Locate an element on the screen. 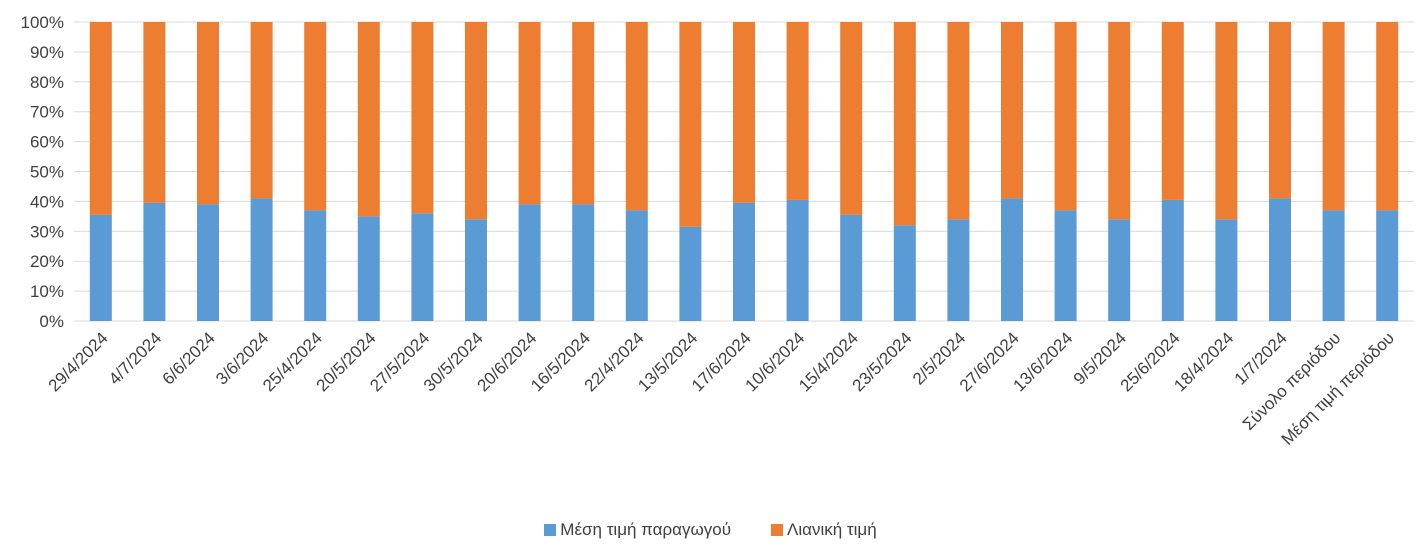  y-tick-label: 40% is located at coordinates (47, 201).